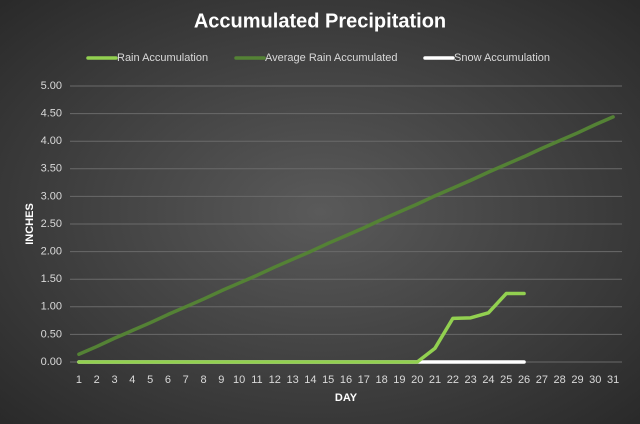 The image size is (640, 424). Describe the element at coordinates (51, 86) in the screenshot. I see `y-tick-label: 5.00` at that location.